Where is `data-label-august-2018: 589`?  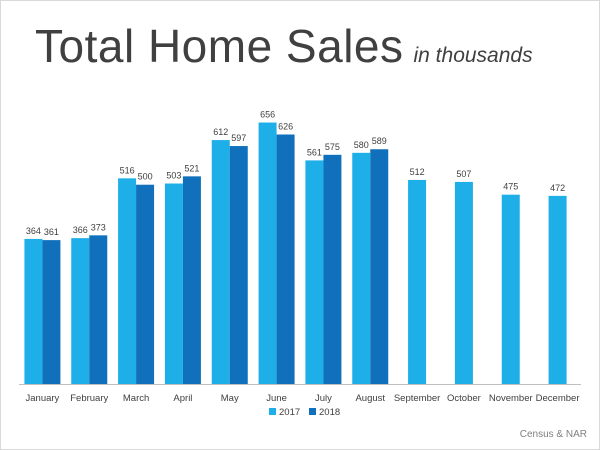 data-label-august-2018: 589 is located at coordinates (379, 141).